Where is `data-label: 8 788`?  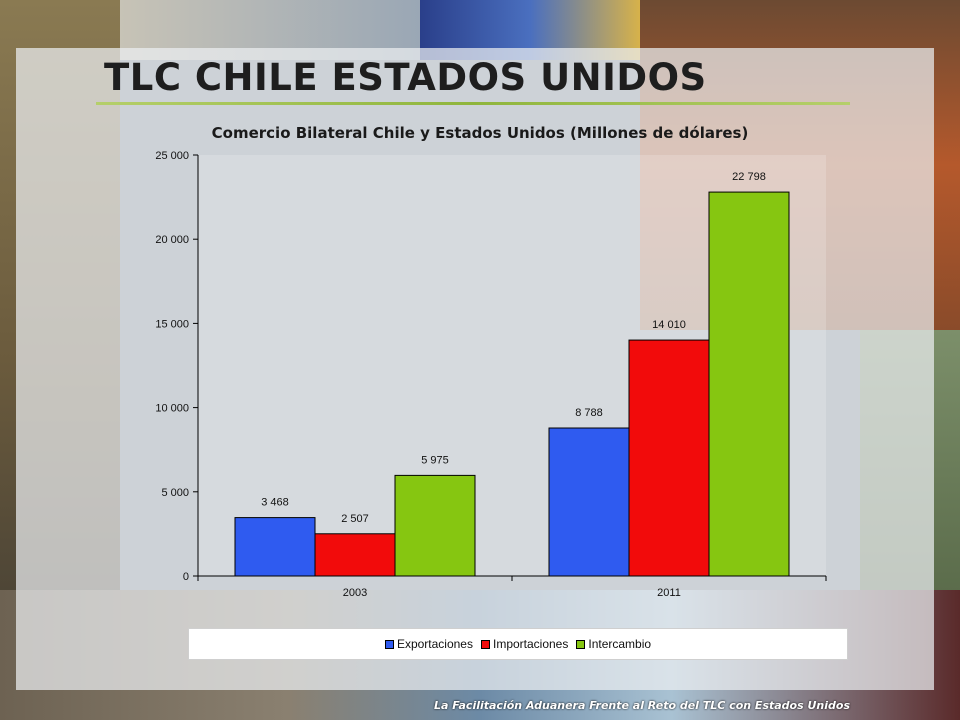 data-label: 8 788 is located at coordinates (589, 413).